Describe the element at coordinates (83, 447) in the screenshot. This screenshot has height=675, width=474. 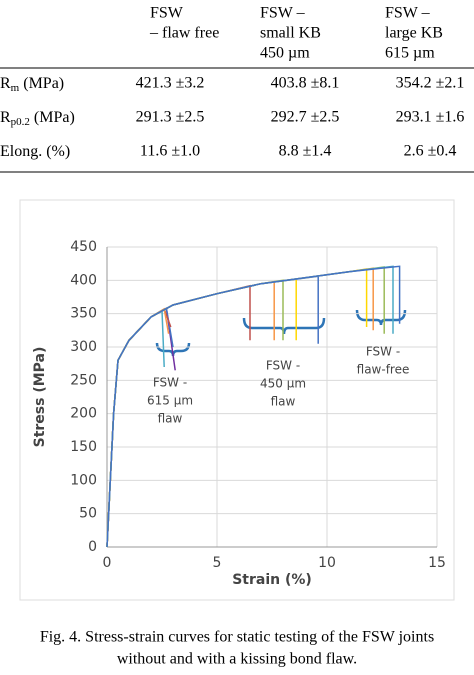
I see `y-tick-label: 150` at that location.